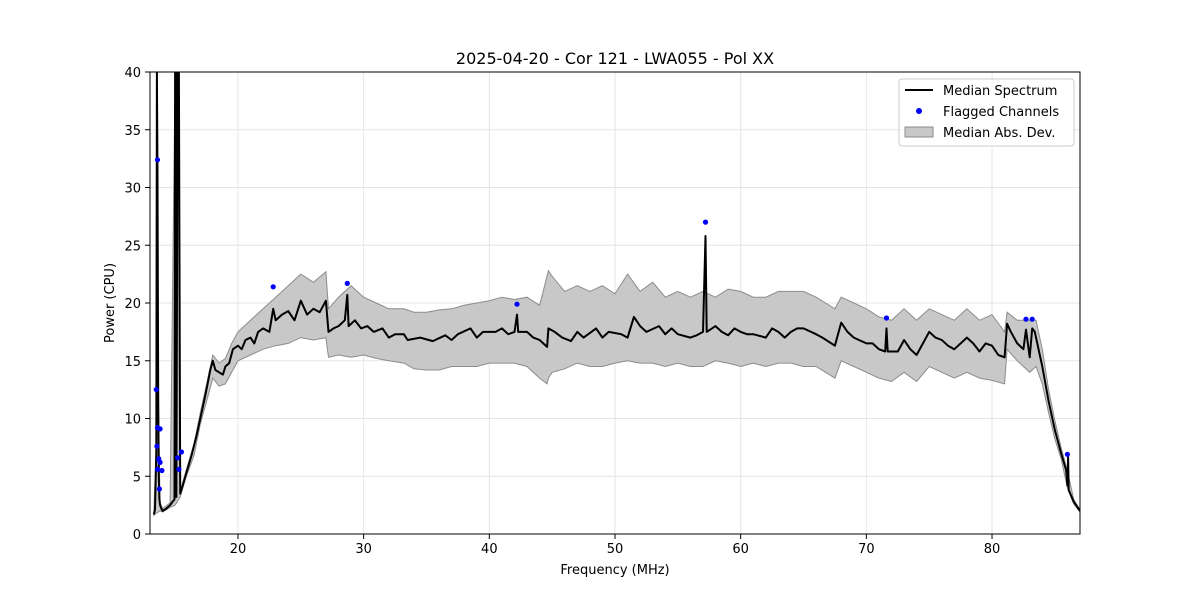 The image size is (1200, 600). Describe the element at coordinates (132, 246) in the screenshot. I see `y-tick-label: 25` at that location.